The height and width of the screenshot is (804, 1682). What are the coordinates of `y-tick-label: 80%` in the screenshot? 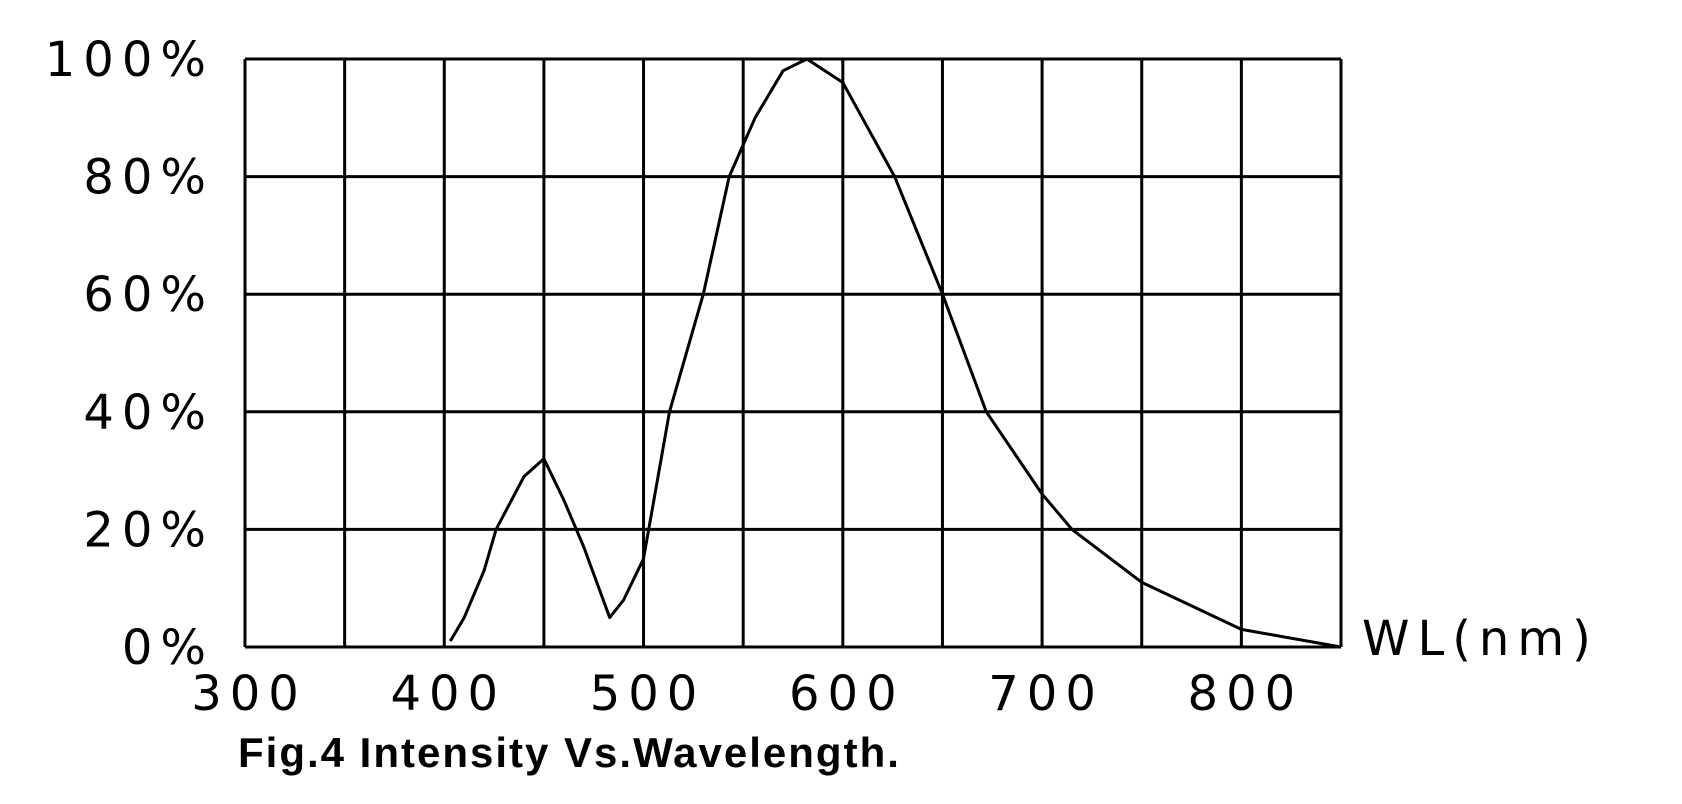 It's located at (148, 178).